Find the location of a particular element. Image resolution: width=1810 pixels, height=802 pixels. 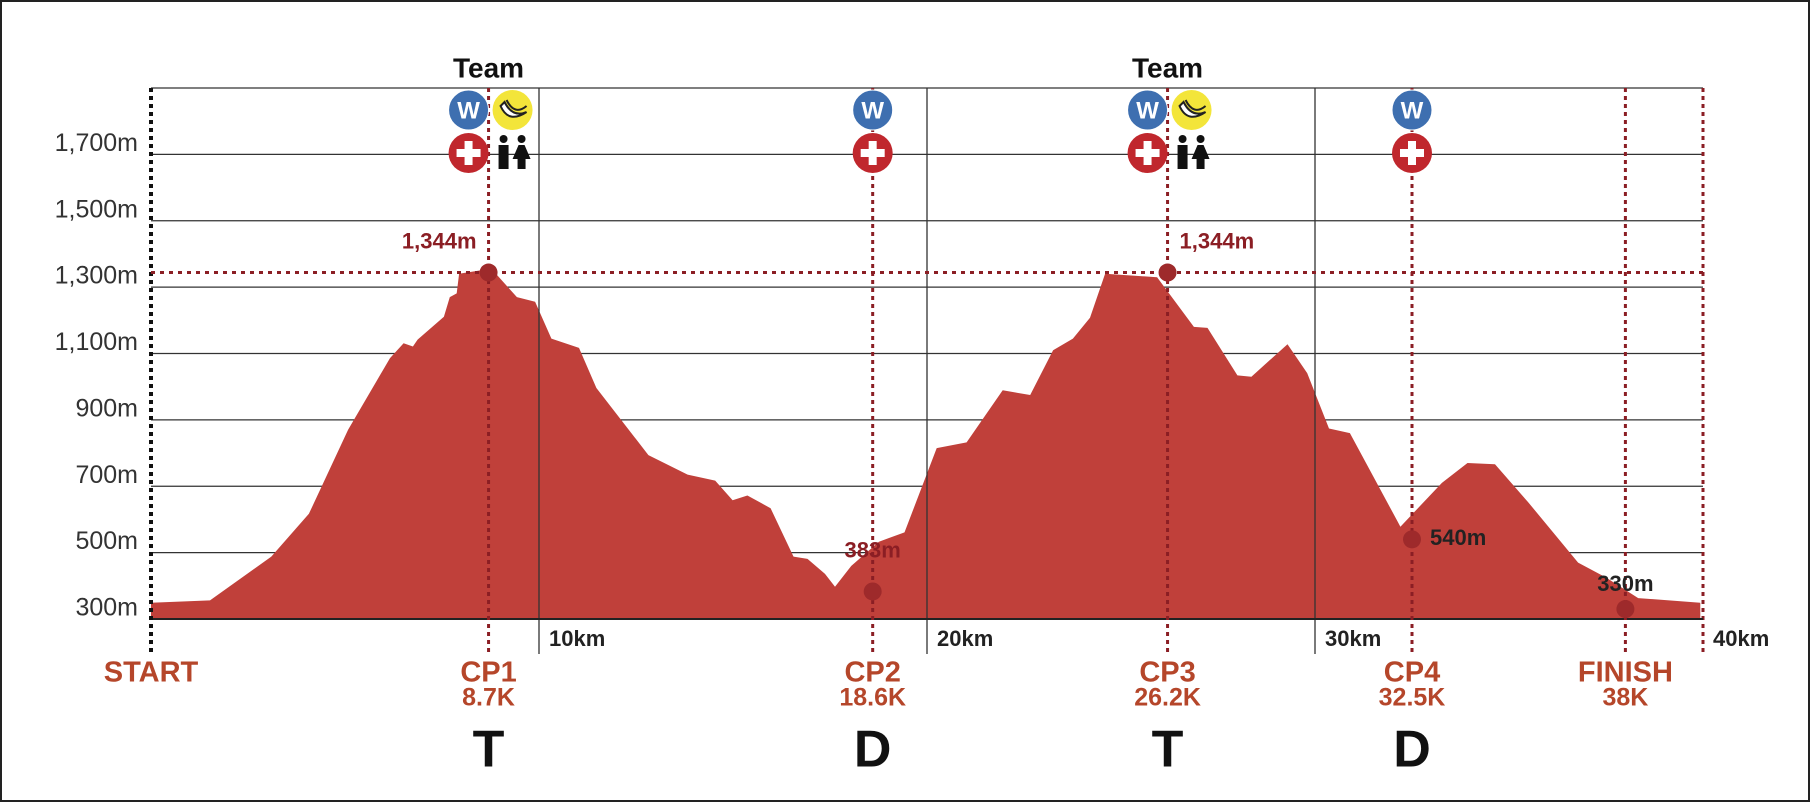

checkpoint-name: CP2 is located at coordinates (872, 673).